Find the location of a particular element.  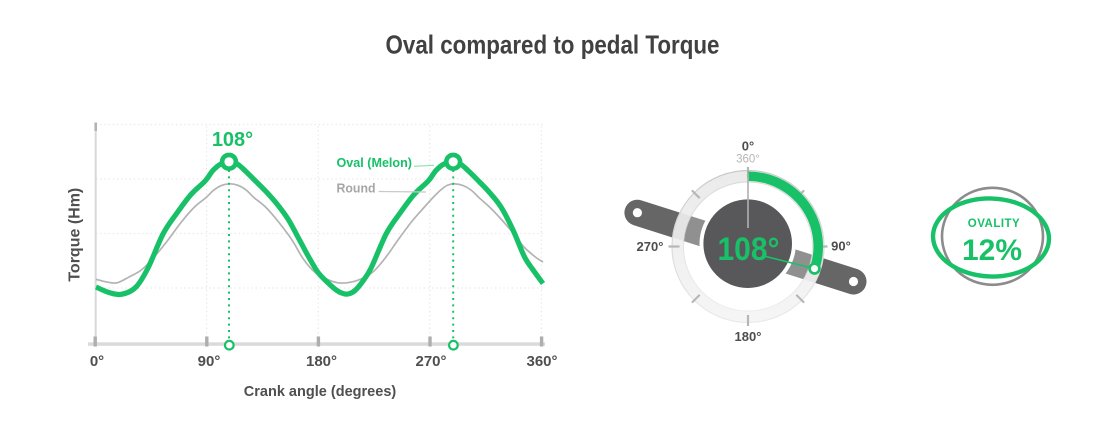

svg-text: Round is located at coordinates (356, 188).